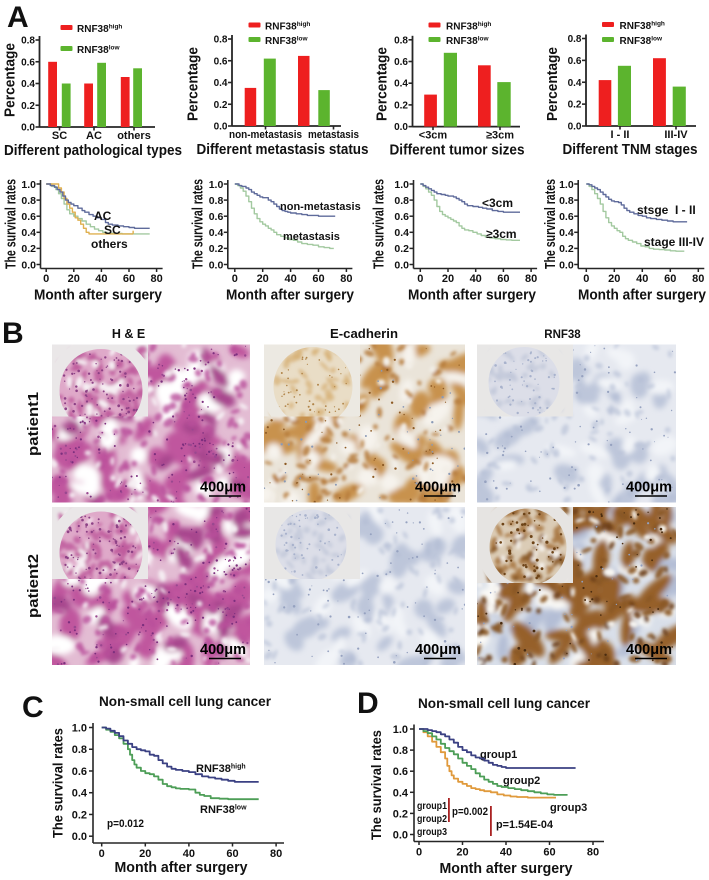 The image size is (709, 880). What do you see at coordinates (568, 808) in the screenshot?
I see `svg-text: group3` at bounding box center [568, 808].